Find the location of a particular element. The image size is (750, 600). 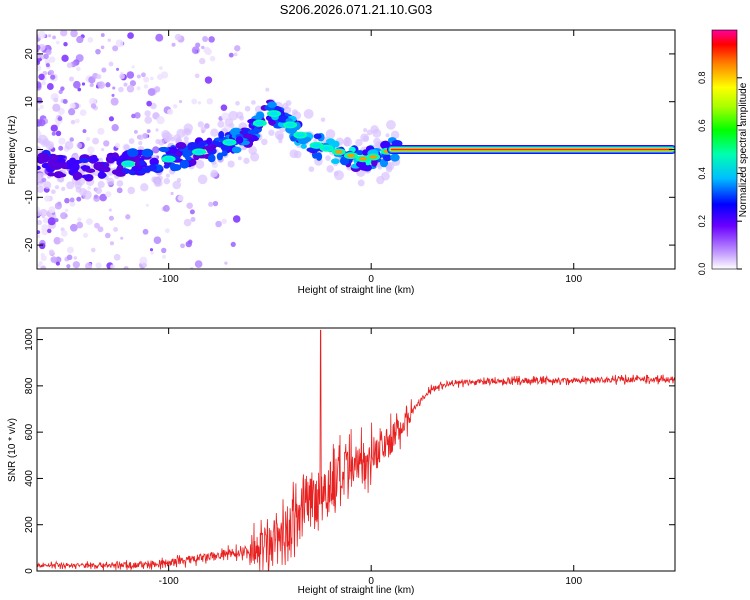

snr-xtick-label: 100 is located at coordinates (573, 581).